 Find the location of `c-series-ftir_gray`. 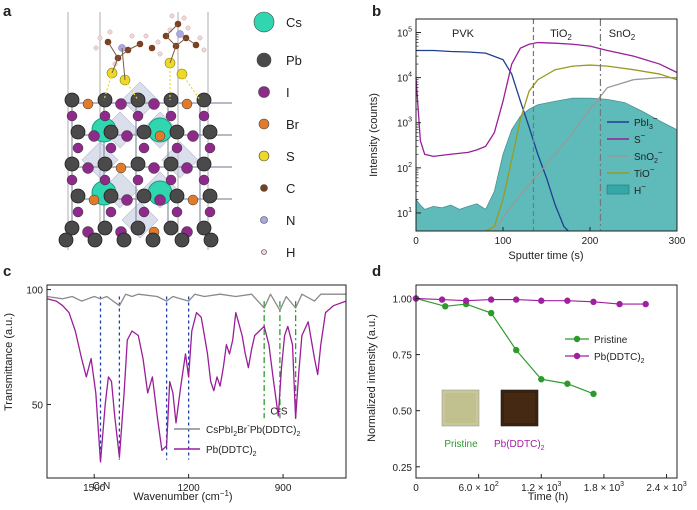

c-series-ftir_gray is located at coordinates (196, 302).